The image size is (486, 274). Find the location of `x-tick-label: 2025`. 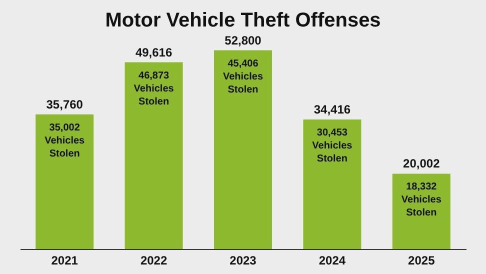

x-tick-label: 2025 is located at coordinates (422, 261).